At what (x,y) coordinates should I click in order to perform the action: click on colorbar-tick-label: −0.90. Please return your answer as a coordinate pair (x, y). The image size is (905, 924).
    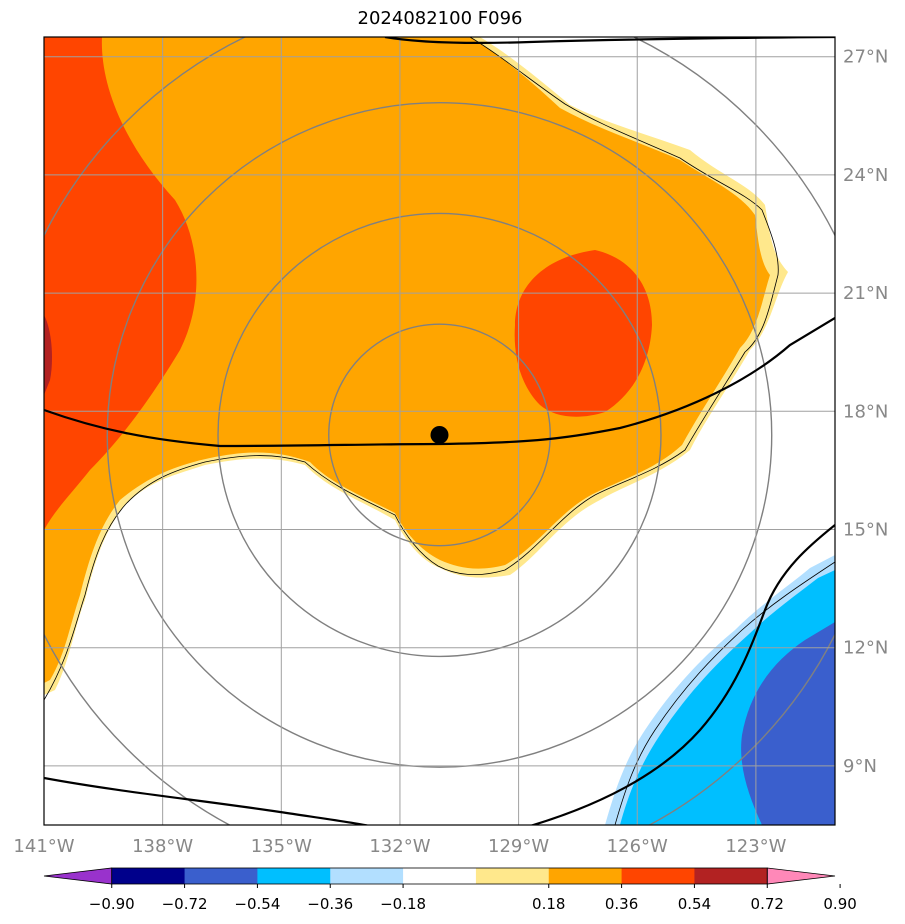
    Looking at the image, I should click on (112, 904).